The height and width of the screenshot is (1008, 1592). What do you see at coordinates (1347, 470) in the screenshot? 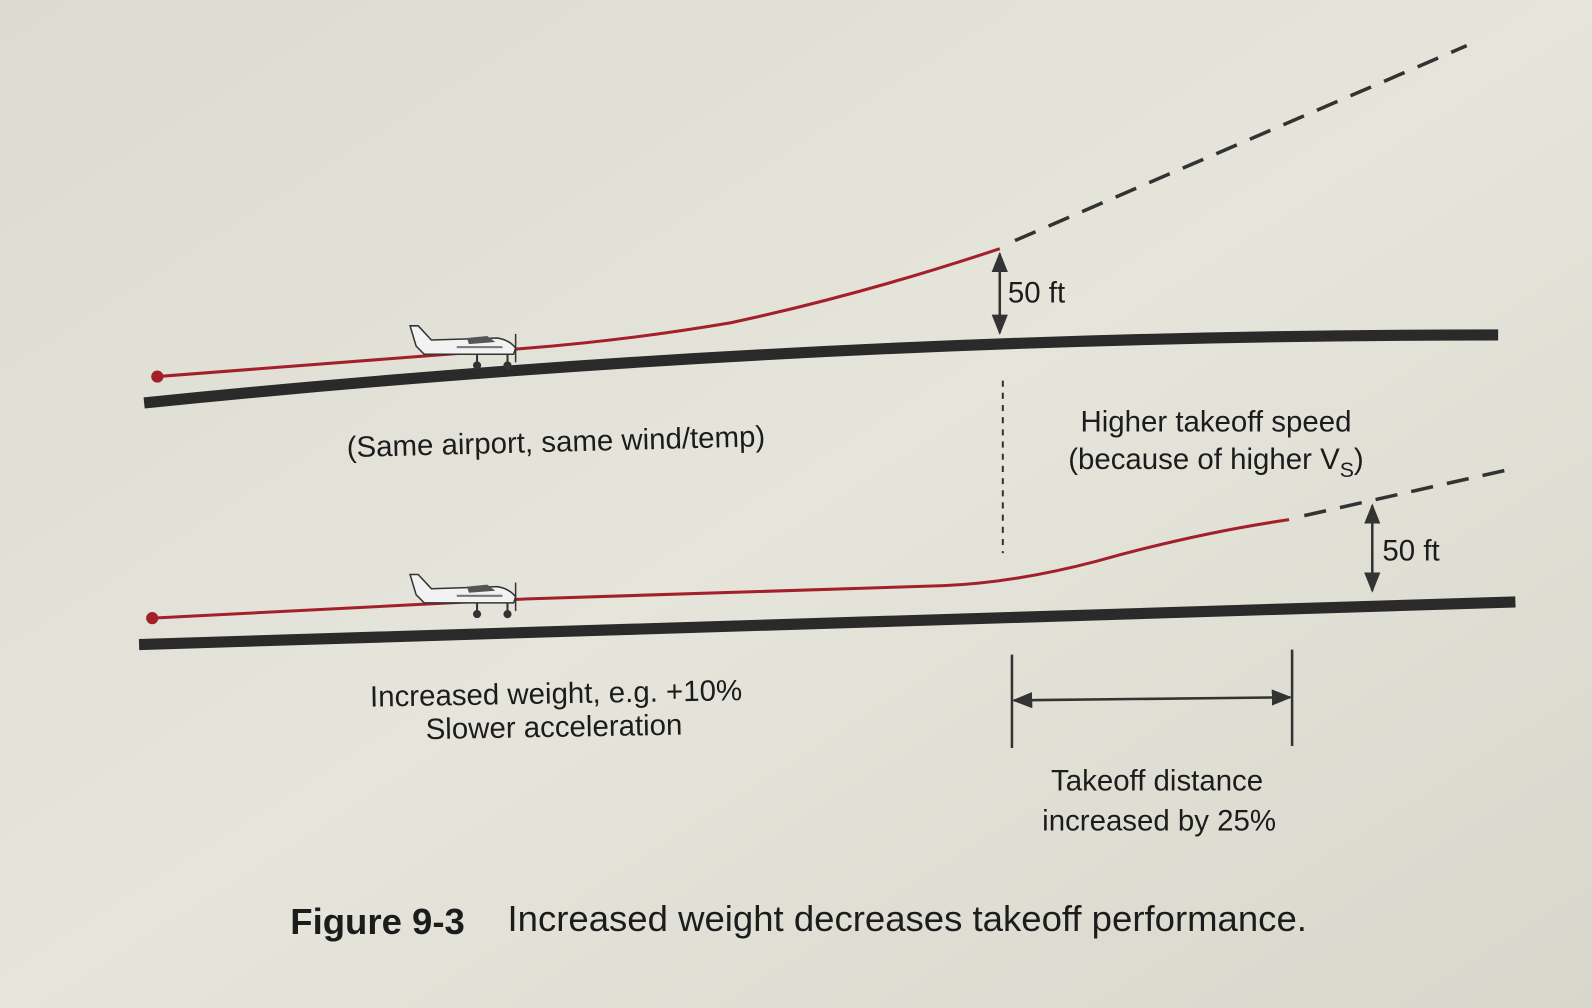
I see `speed-subscript: S` at bounding box center [1347, 470].